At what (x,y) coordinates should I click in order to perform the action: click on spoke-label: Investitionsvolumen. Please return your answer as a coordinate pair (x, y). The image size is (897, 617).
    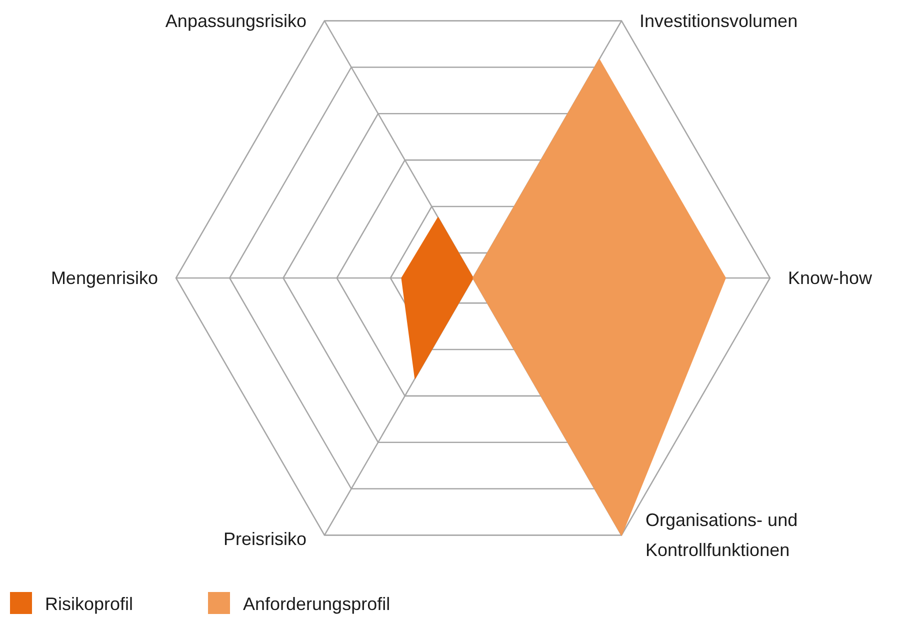
    Looking at the image, I should click on (719, 20).